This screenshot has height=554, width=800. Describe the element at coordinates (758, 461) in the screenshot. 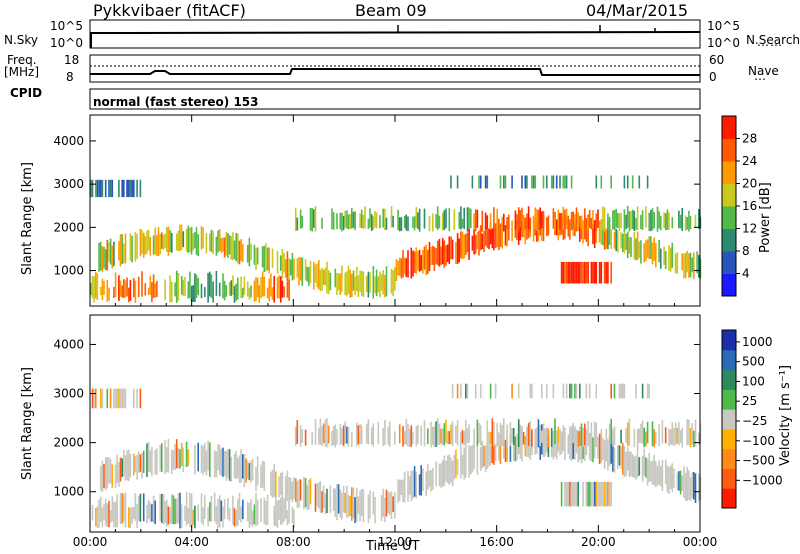

I see `velocity-colorbar-tick-label: −500` at that location.